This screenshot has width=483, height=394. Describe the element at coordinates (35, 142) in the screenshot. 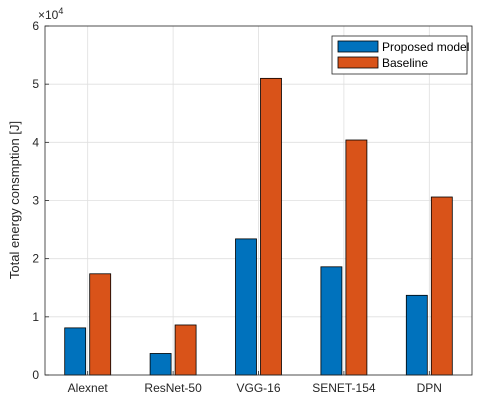

I see `y-tick-label: 4` at that location.